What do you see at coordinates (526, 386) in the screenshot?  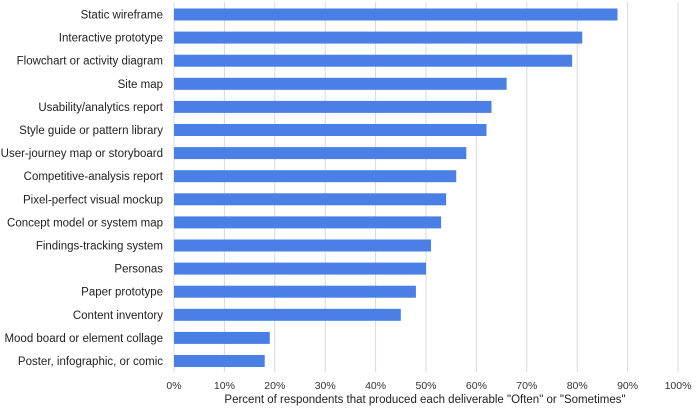 I see `x-tick-label: 70%` at bounding box center [526, 386].